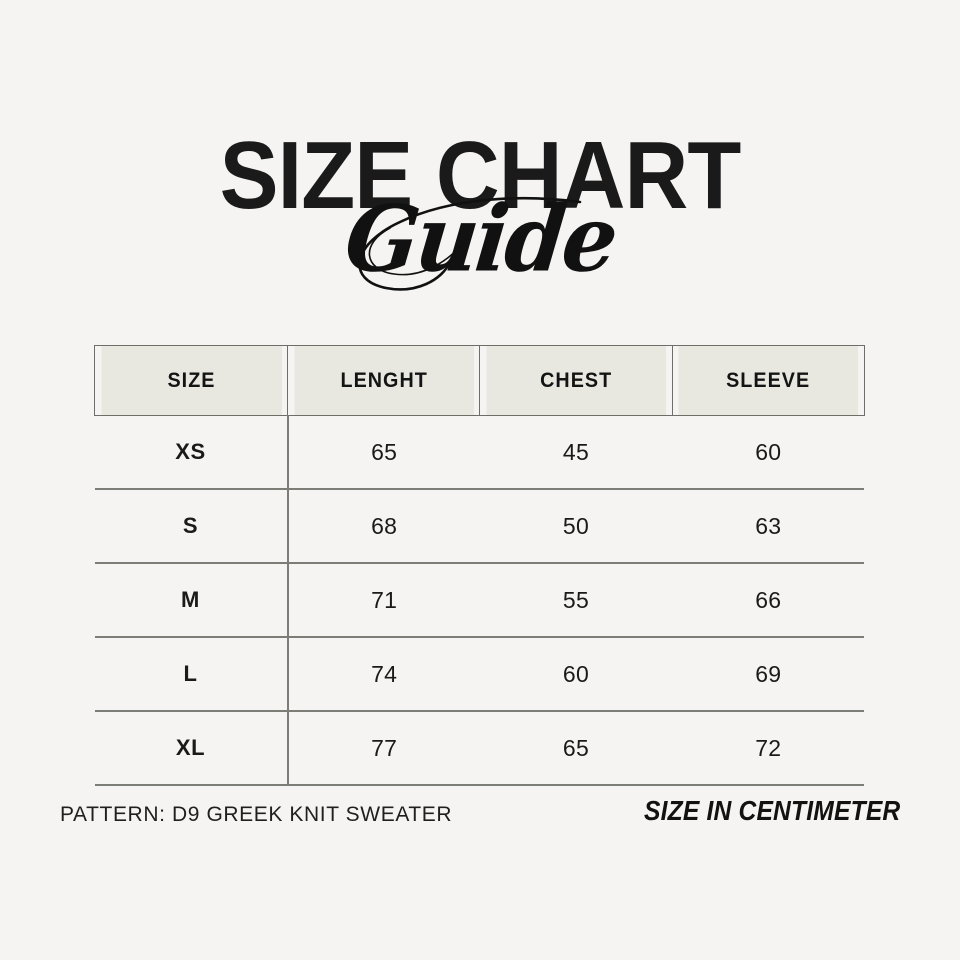 Image resolution: width=960 pixels, height=960 pixels. Describe the element at coordinates (383, 600) in the screenshot. I see `cell-lenght: 71` at that location.